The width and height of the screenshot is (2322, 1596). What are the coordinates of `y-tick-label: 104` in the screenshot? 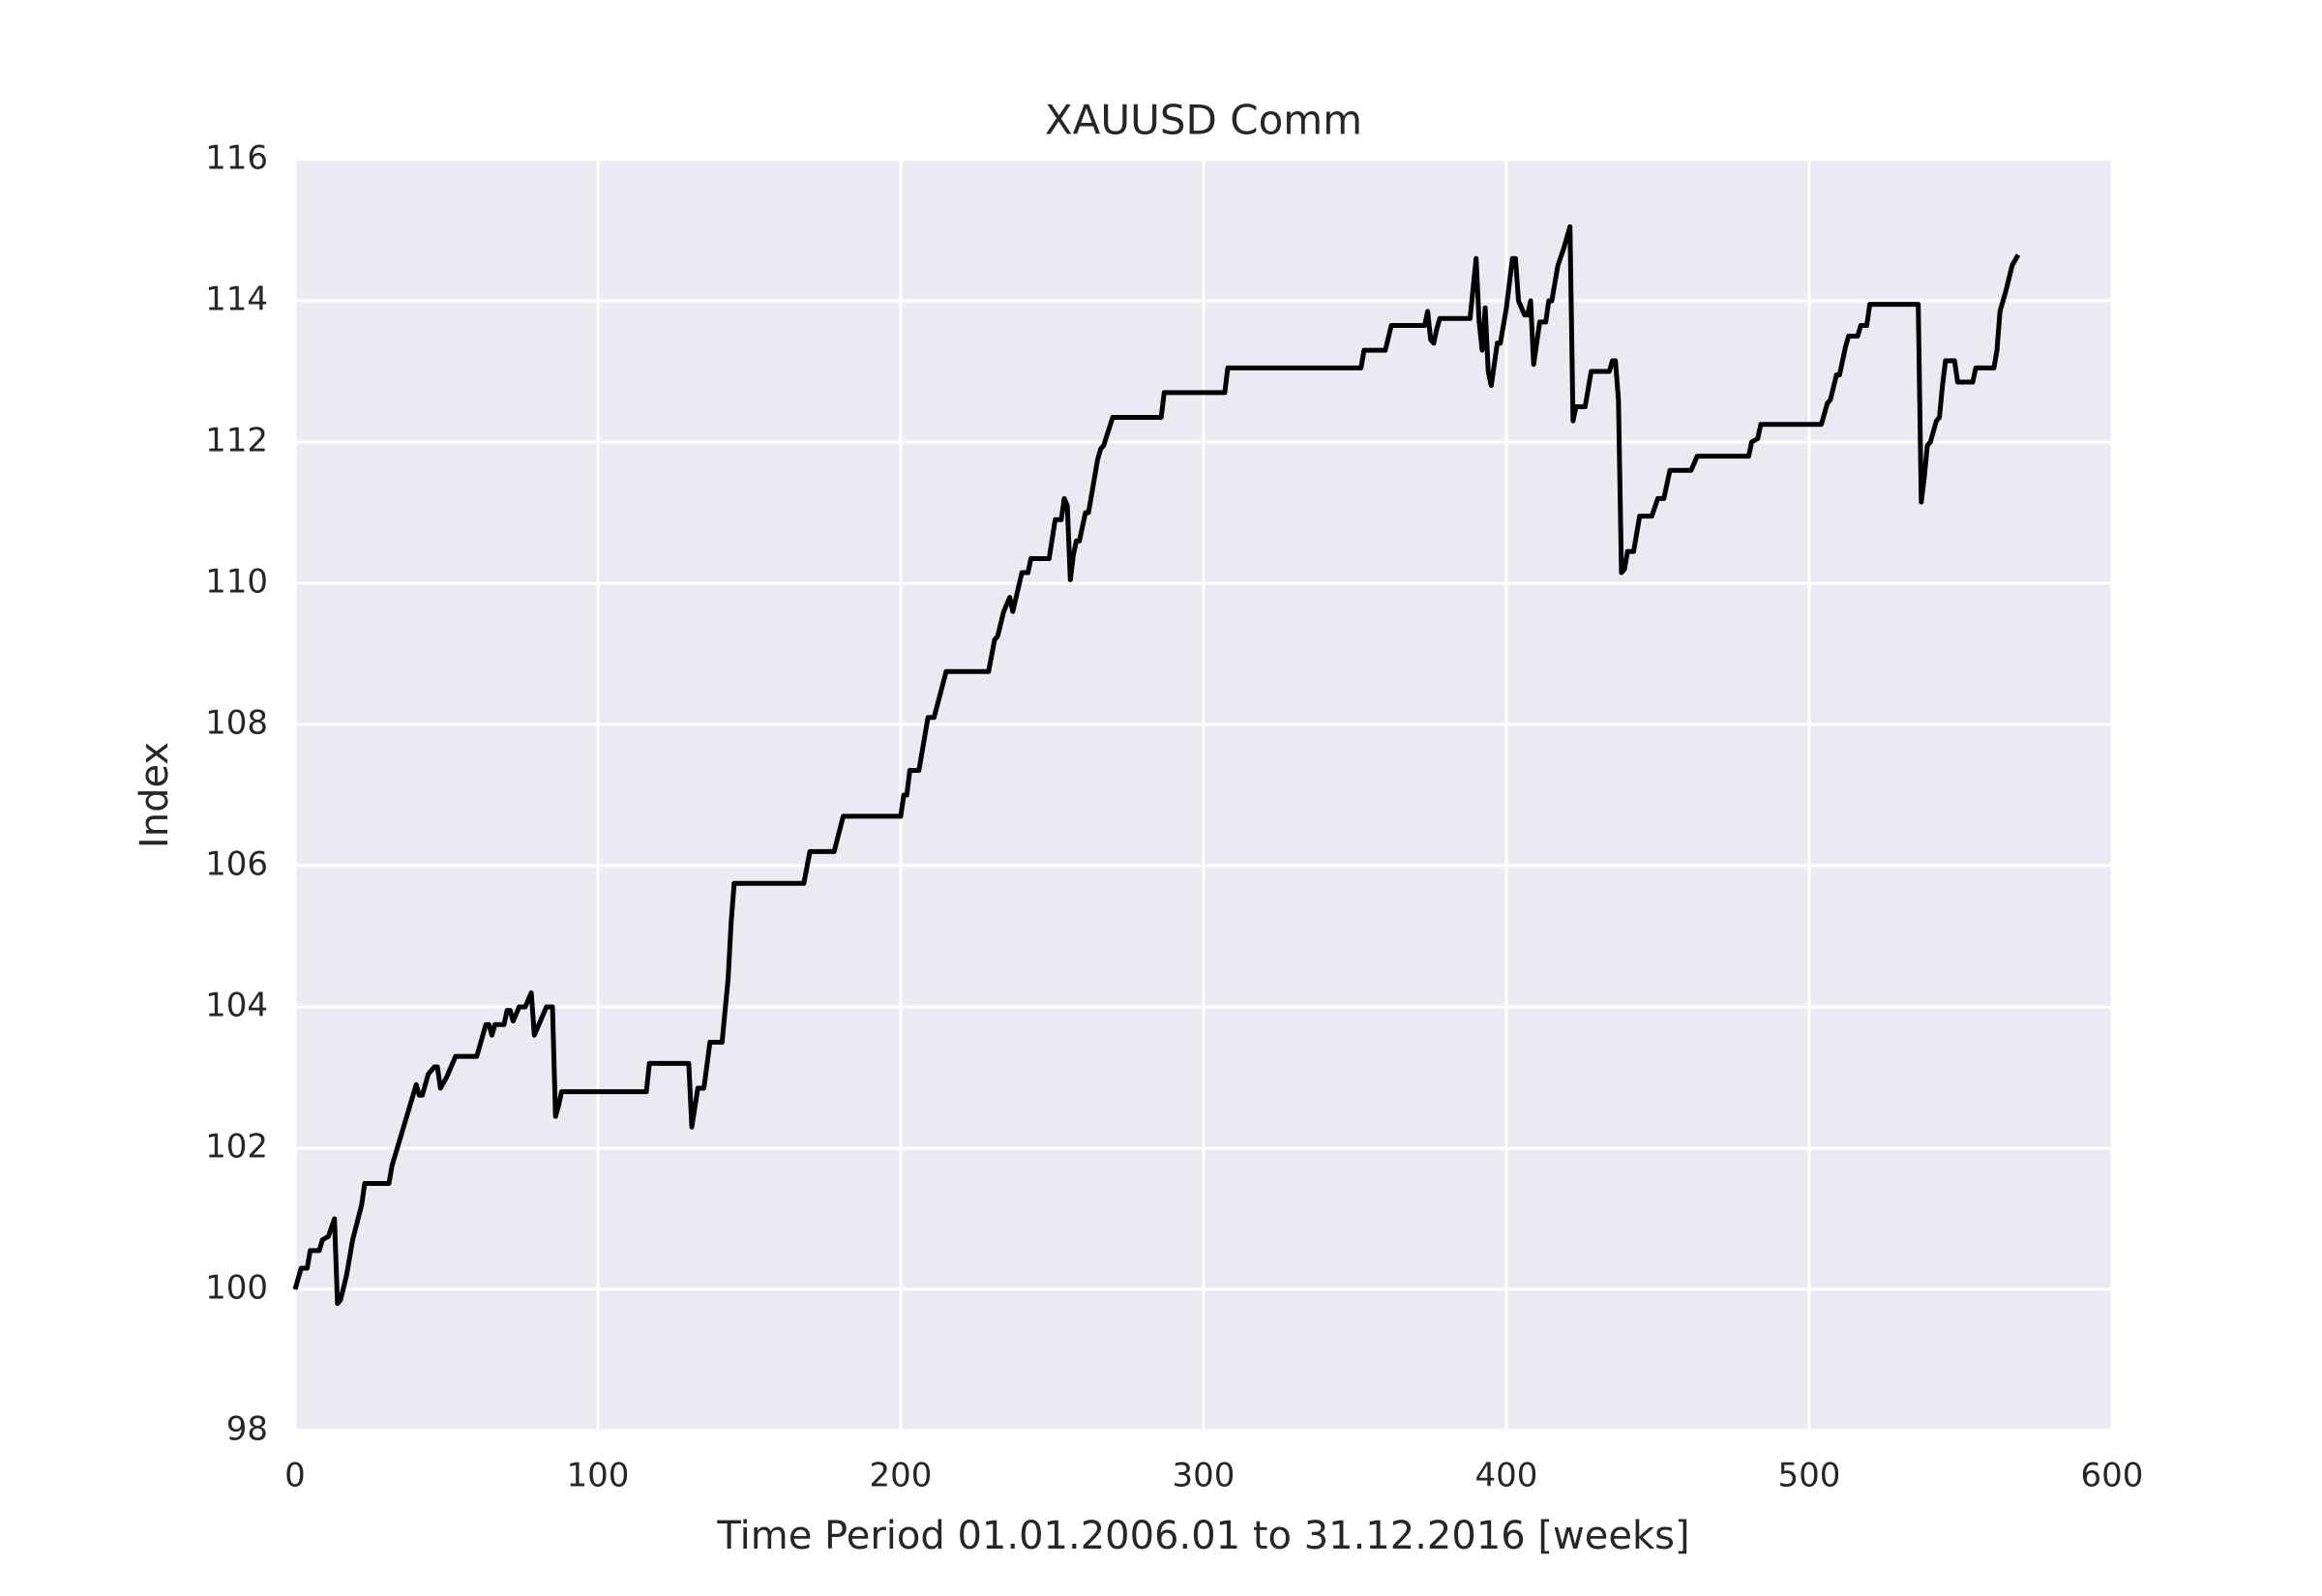 It's located at (236, 1006).